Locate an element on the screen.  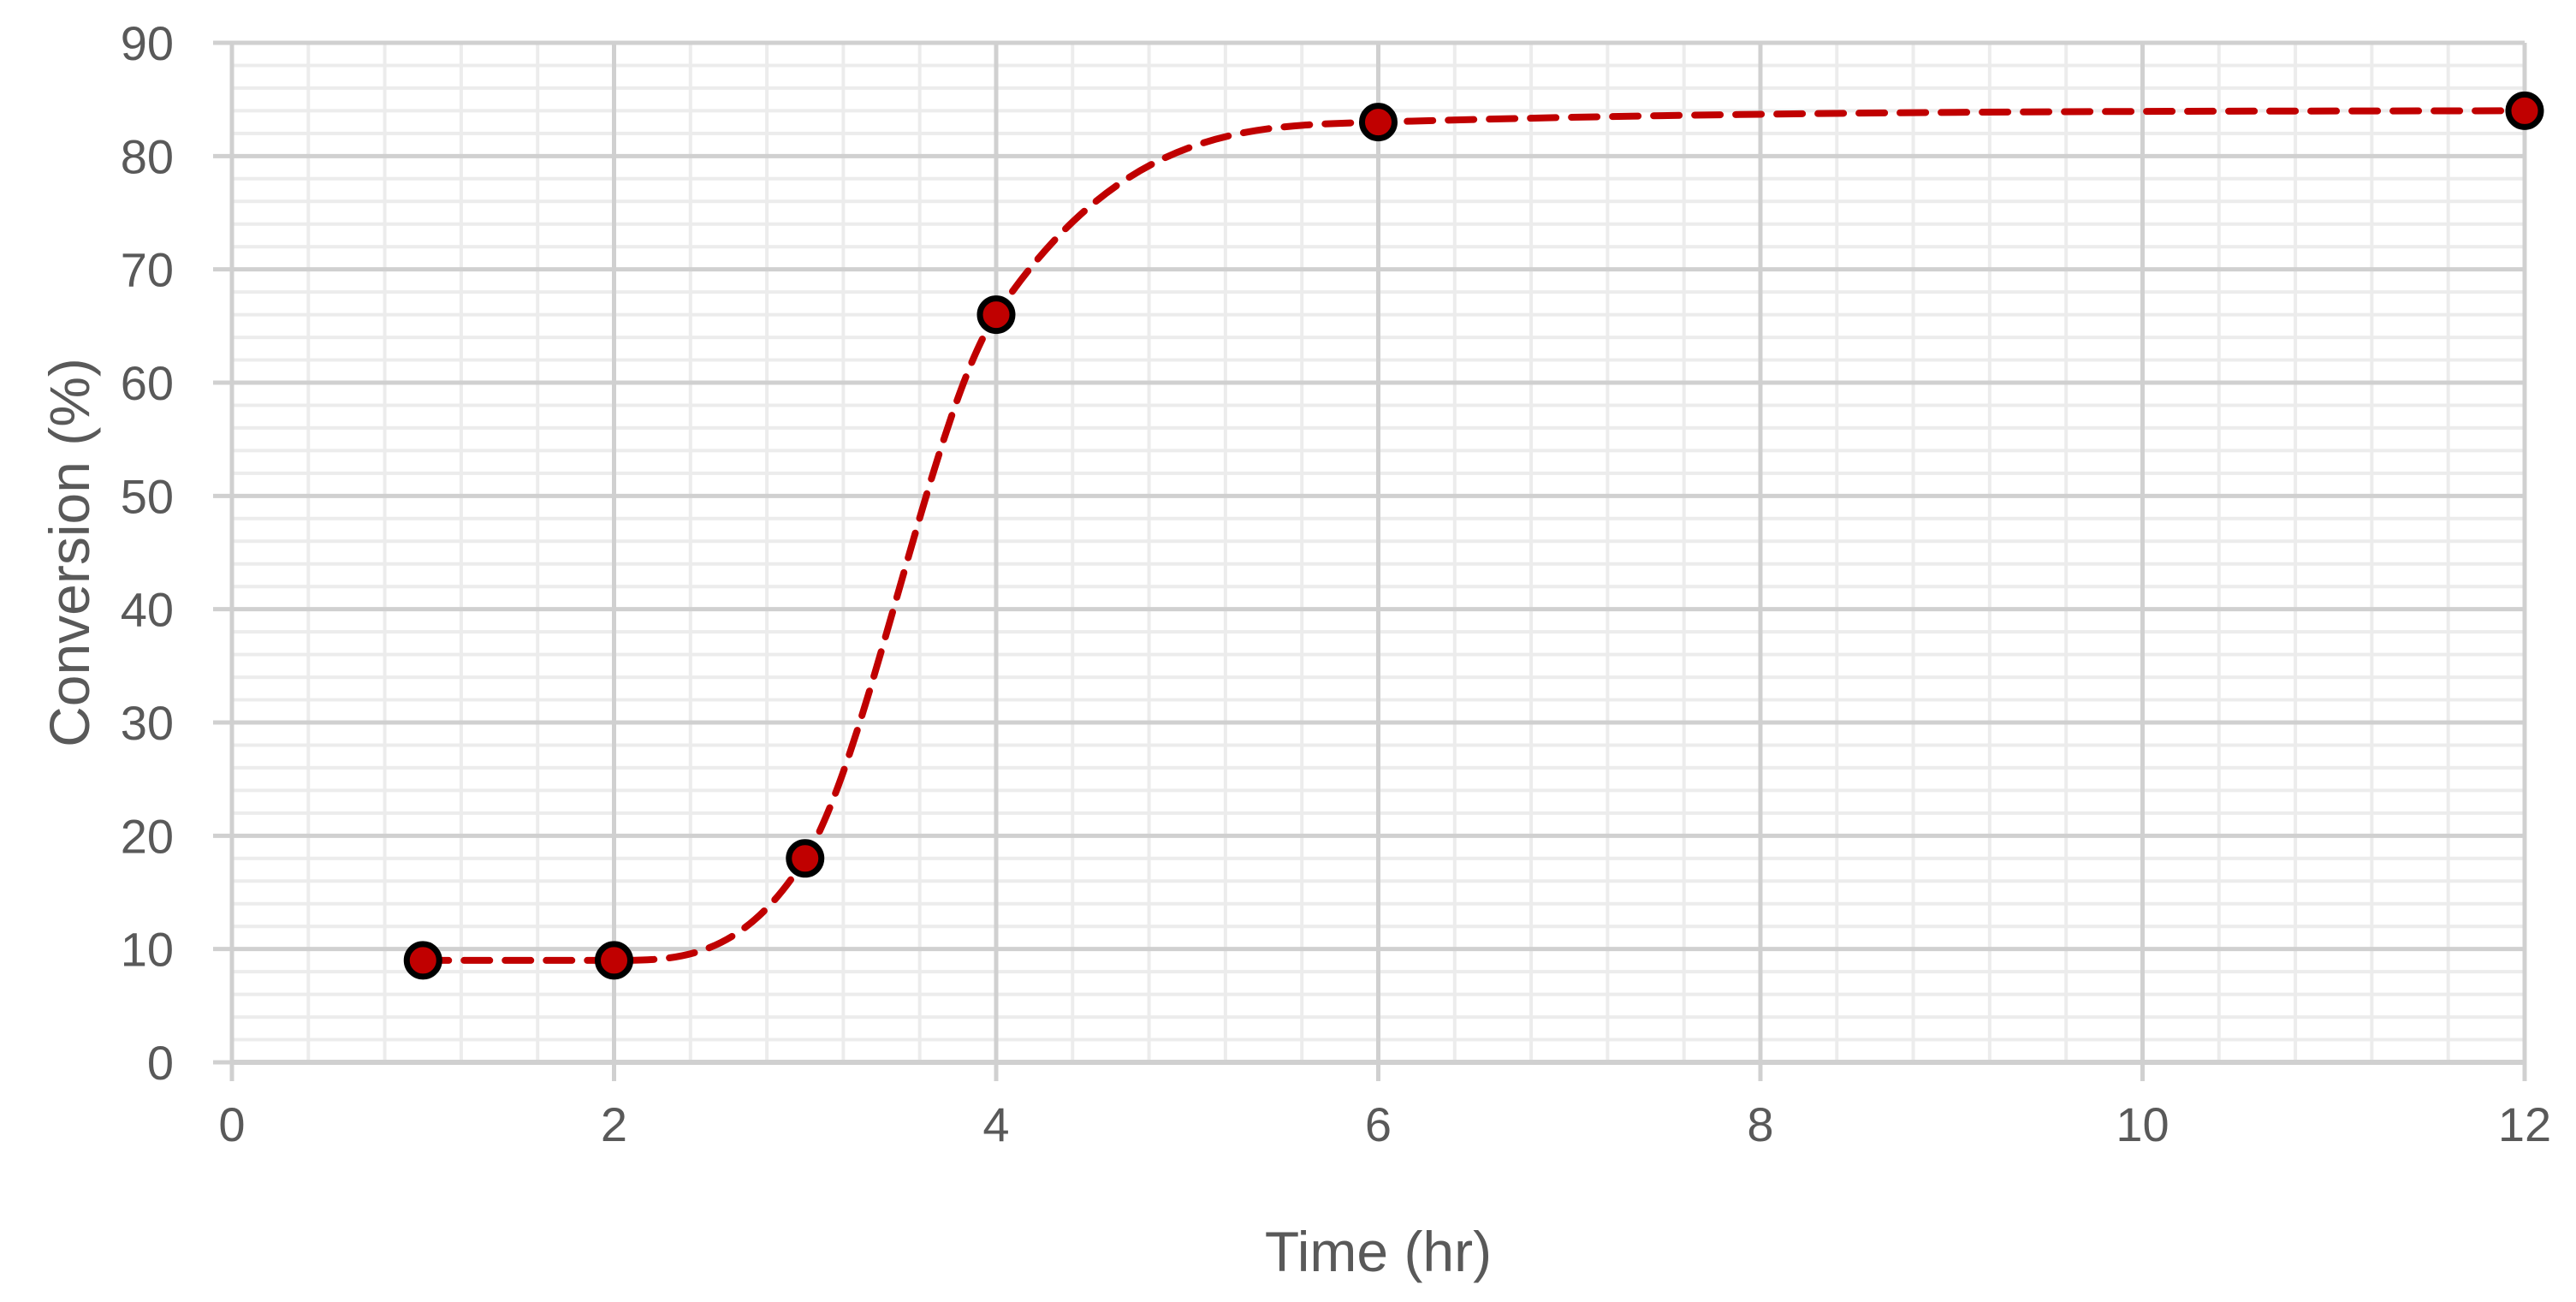
x-tick-label: 6 is located at coordinates (1378, 1124).